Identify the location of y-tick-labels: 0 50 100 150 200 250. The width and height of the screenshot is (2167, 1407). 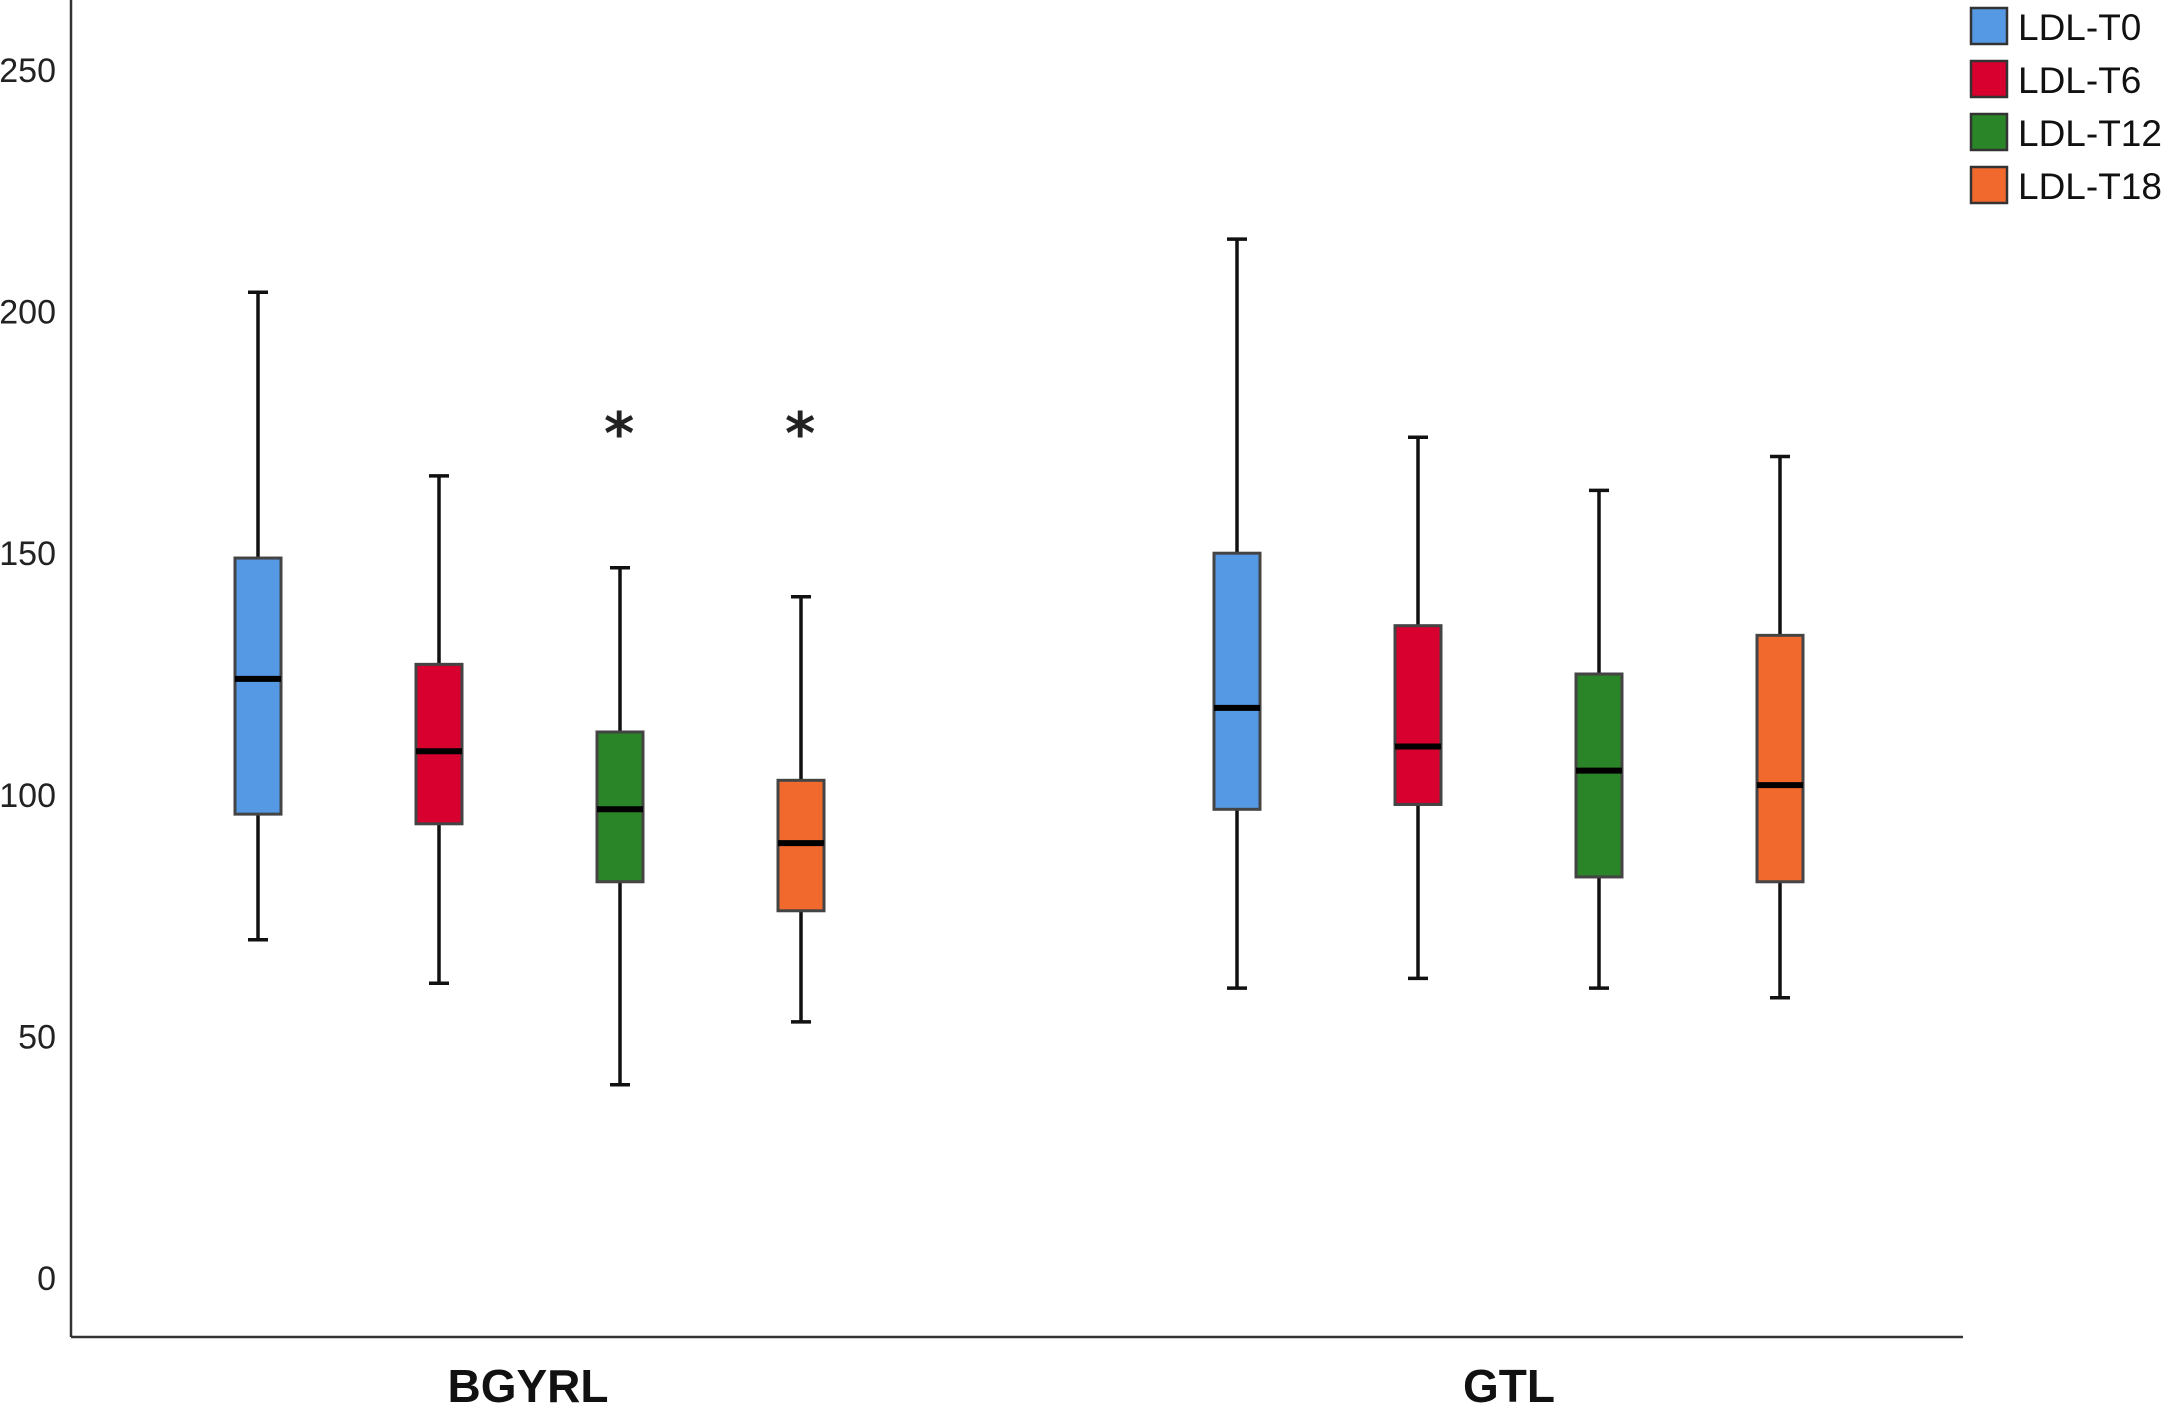
(28, 675).